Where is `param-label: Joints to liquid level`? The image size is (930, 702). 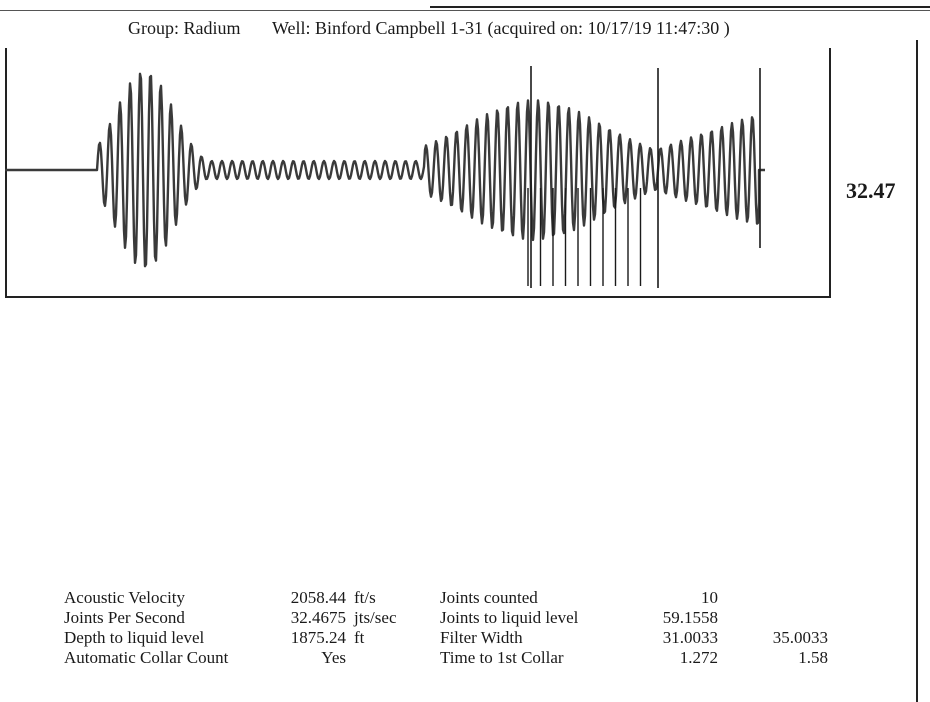 param-label: Joints to liquid level is located at coordinates (509, 617).